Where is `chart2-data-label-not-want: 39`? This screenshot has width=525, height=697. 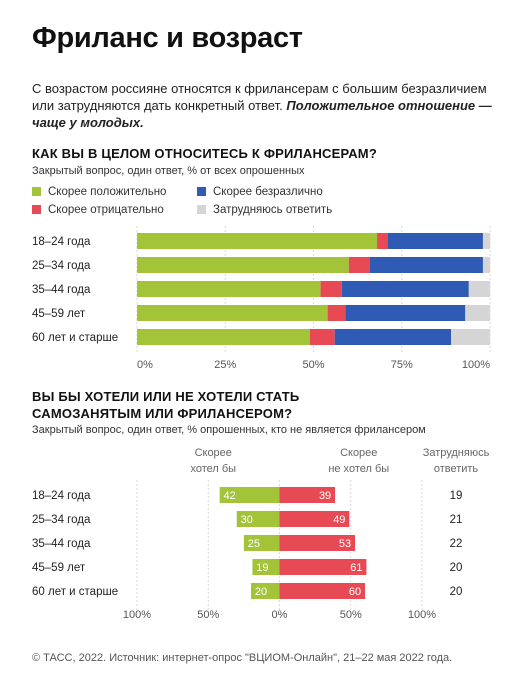 chart2-data-label-not-want: 39 is located at coordinates (325, 496).